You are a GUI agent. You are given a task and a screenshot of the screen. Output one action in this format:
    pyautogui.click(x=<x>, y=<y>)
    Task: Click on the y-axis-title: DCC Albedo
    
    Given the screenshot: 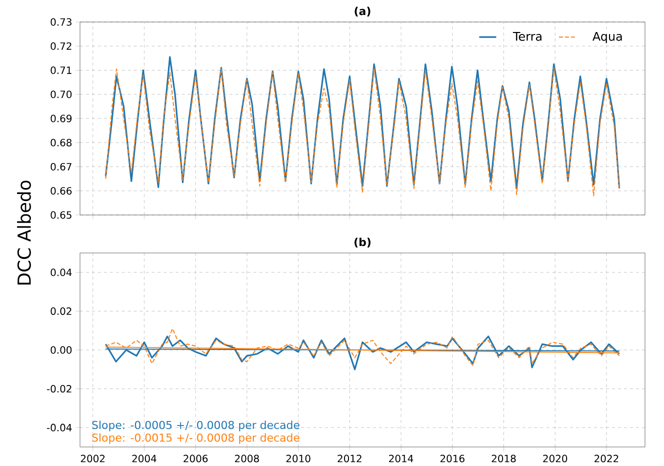 What is the action you would take?
    pyautogui.click(x=24, y=232)
    